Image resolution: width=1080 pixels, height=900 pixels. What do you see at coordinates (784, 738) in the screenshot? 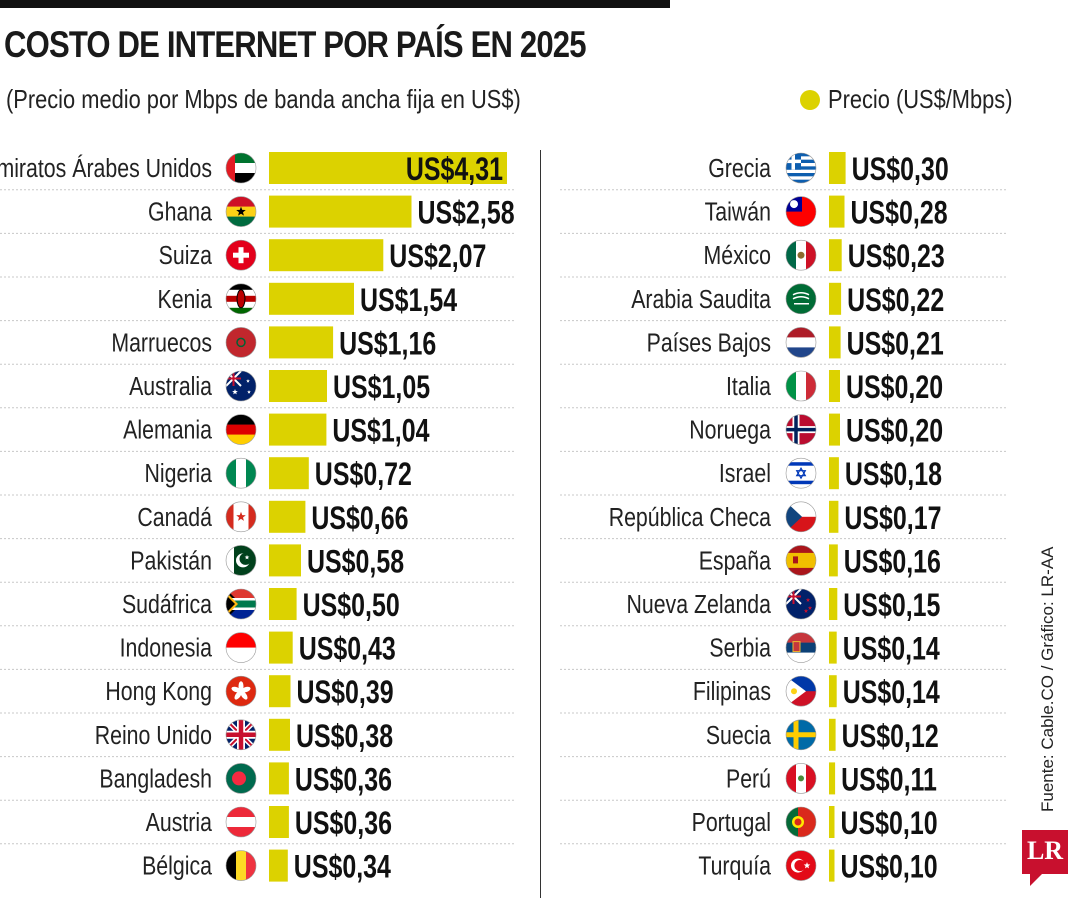
I see `chart-row: Suecia US$0,12` at bounding box center [784, 738].